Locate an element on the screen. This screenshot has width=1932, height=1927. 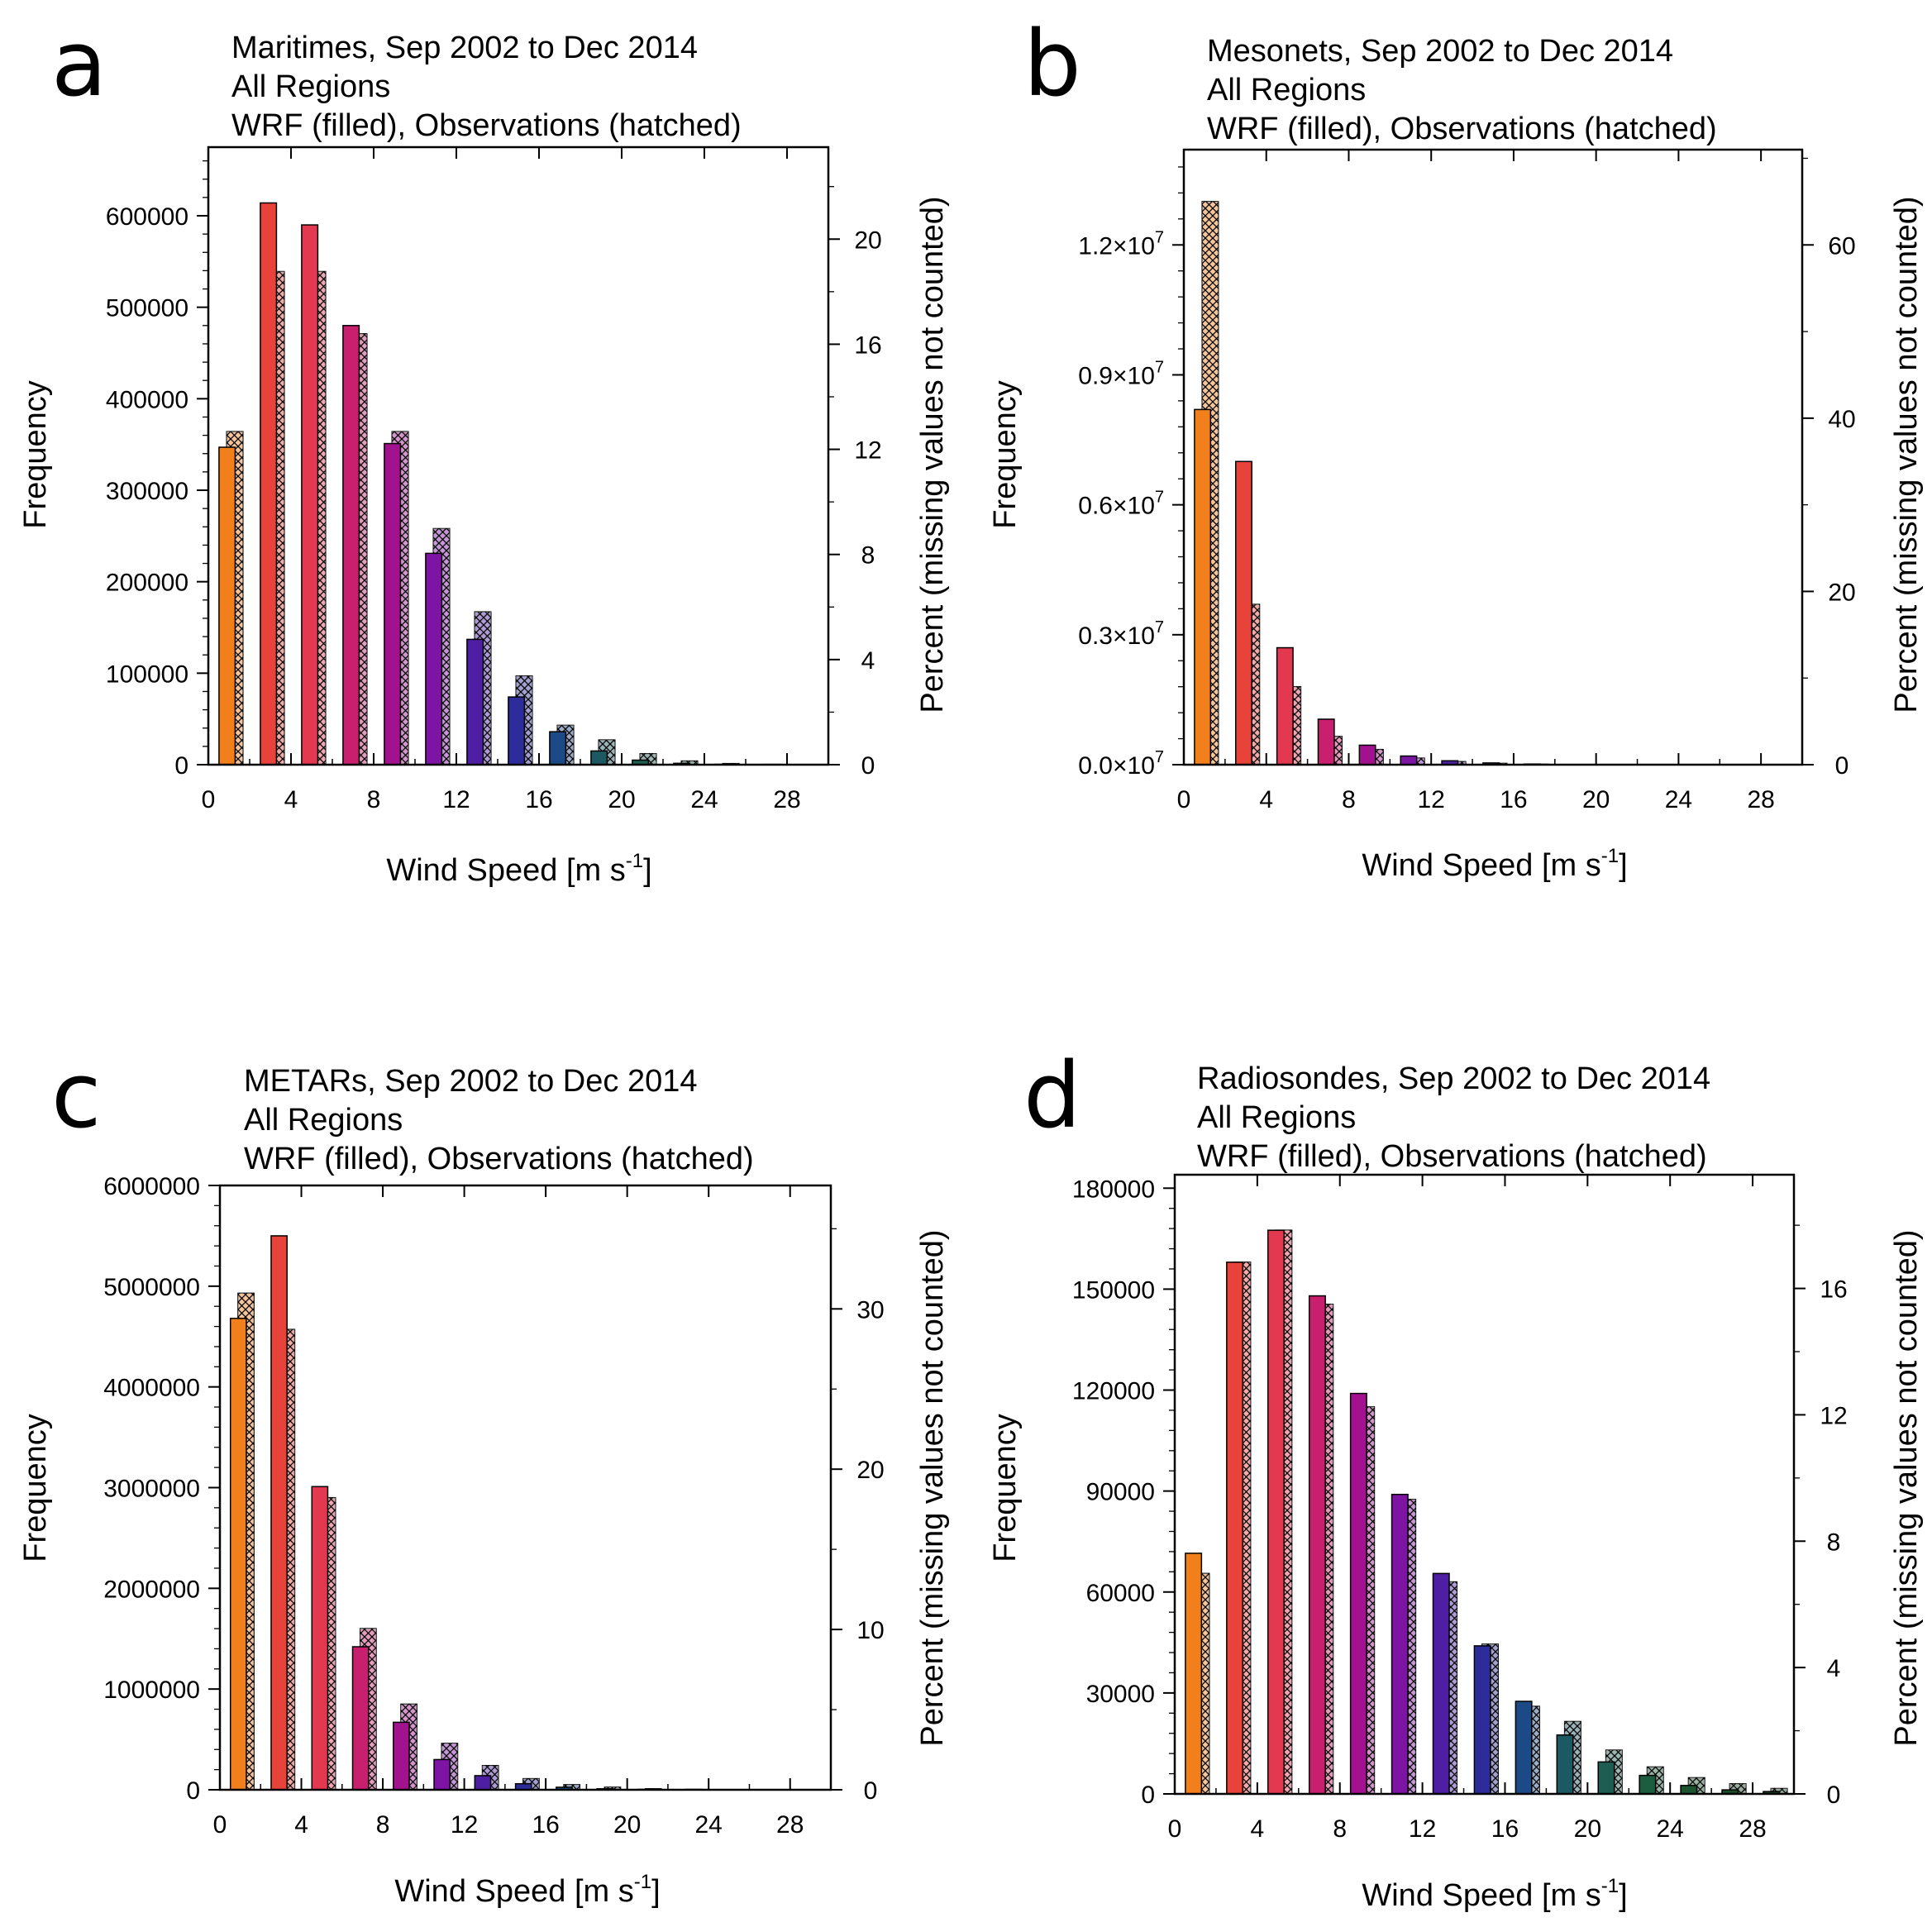
y2-tick-label: 4 is located at coordinates (868, 661).